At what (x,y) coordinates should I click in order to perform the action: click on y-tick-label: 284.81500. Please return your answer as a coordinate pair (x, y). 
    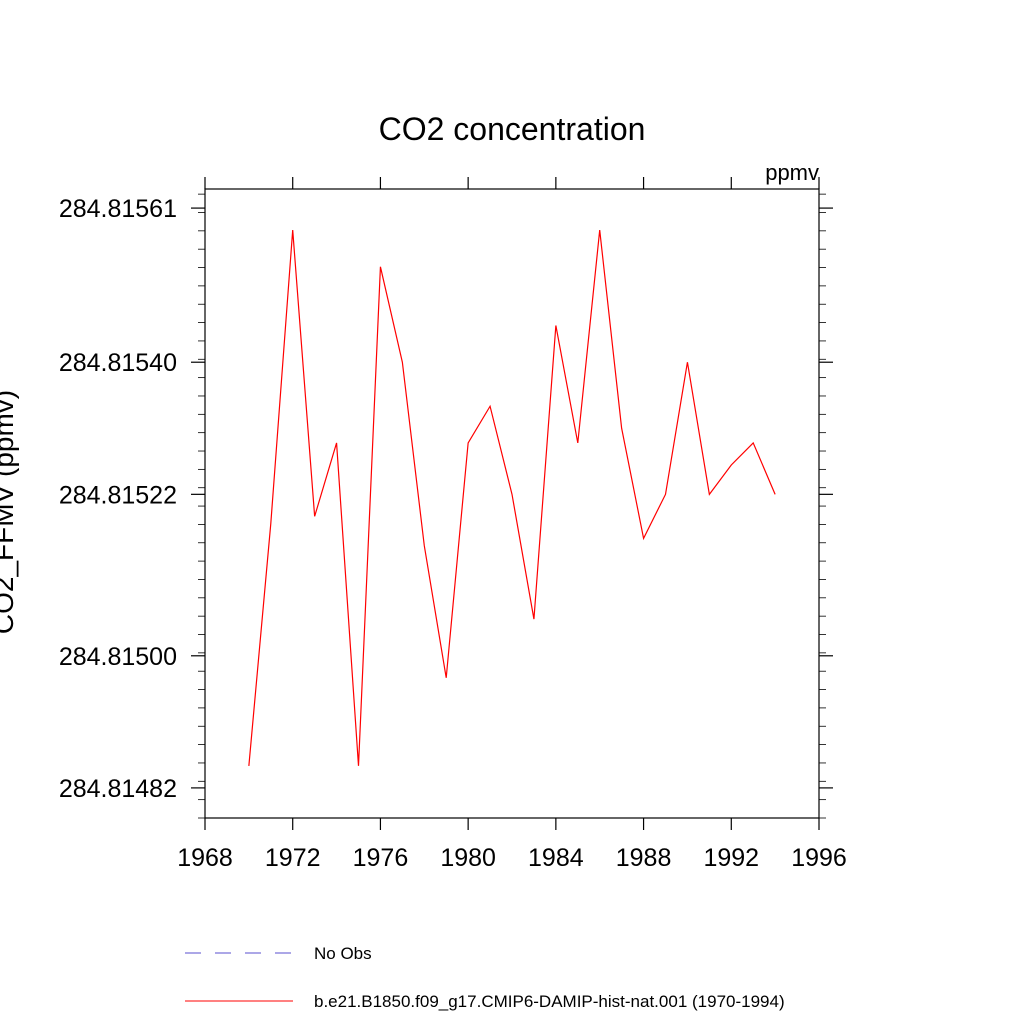
    Looking at the image, I should click on (118, 657).